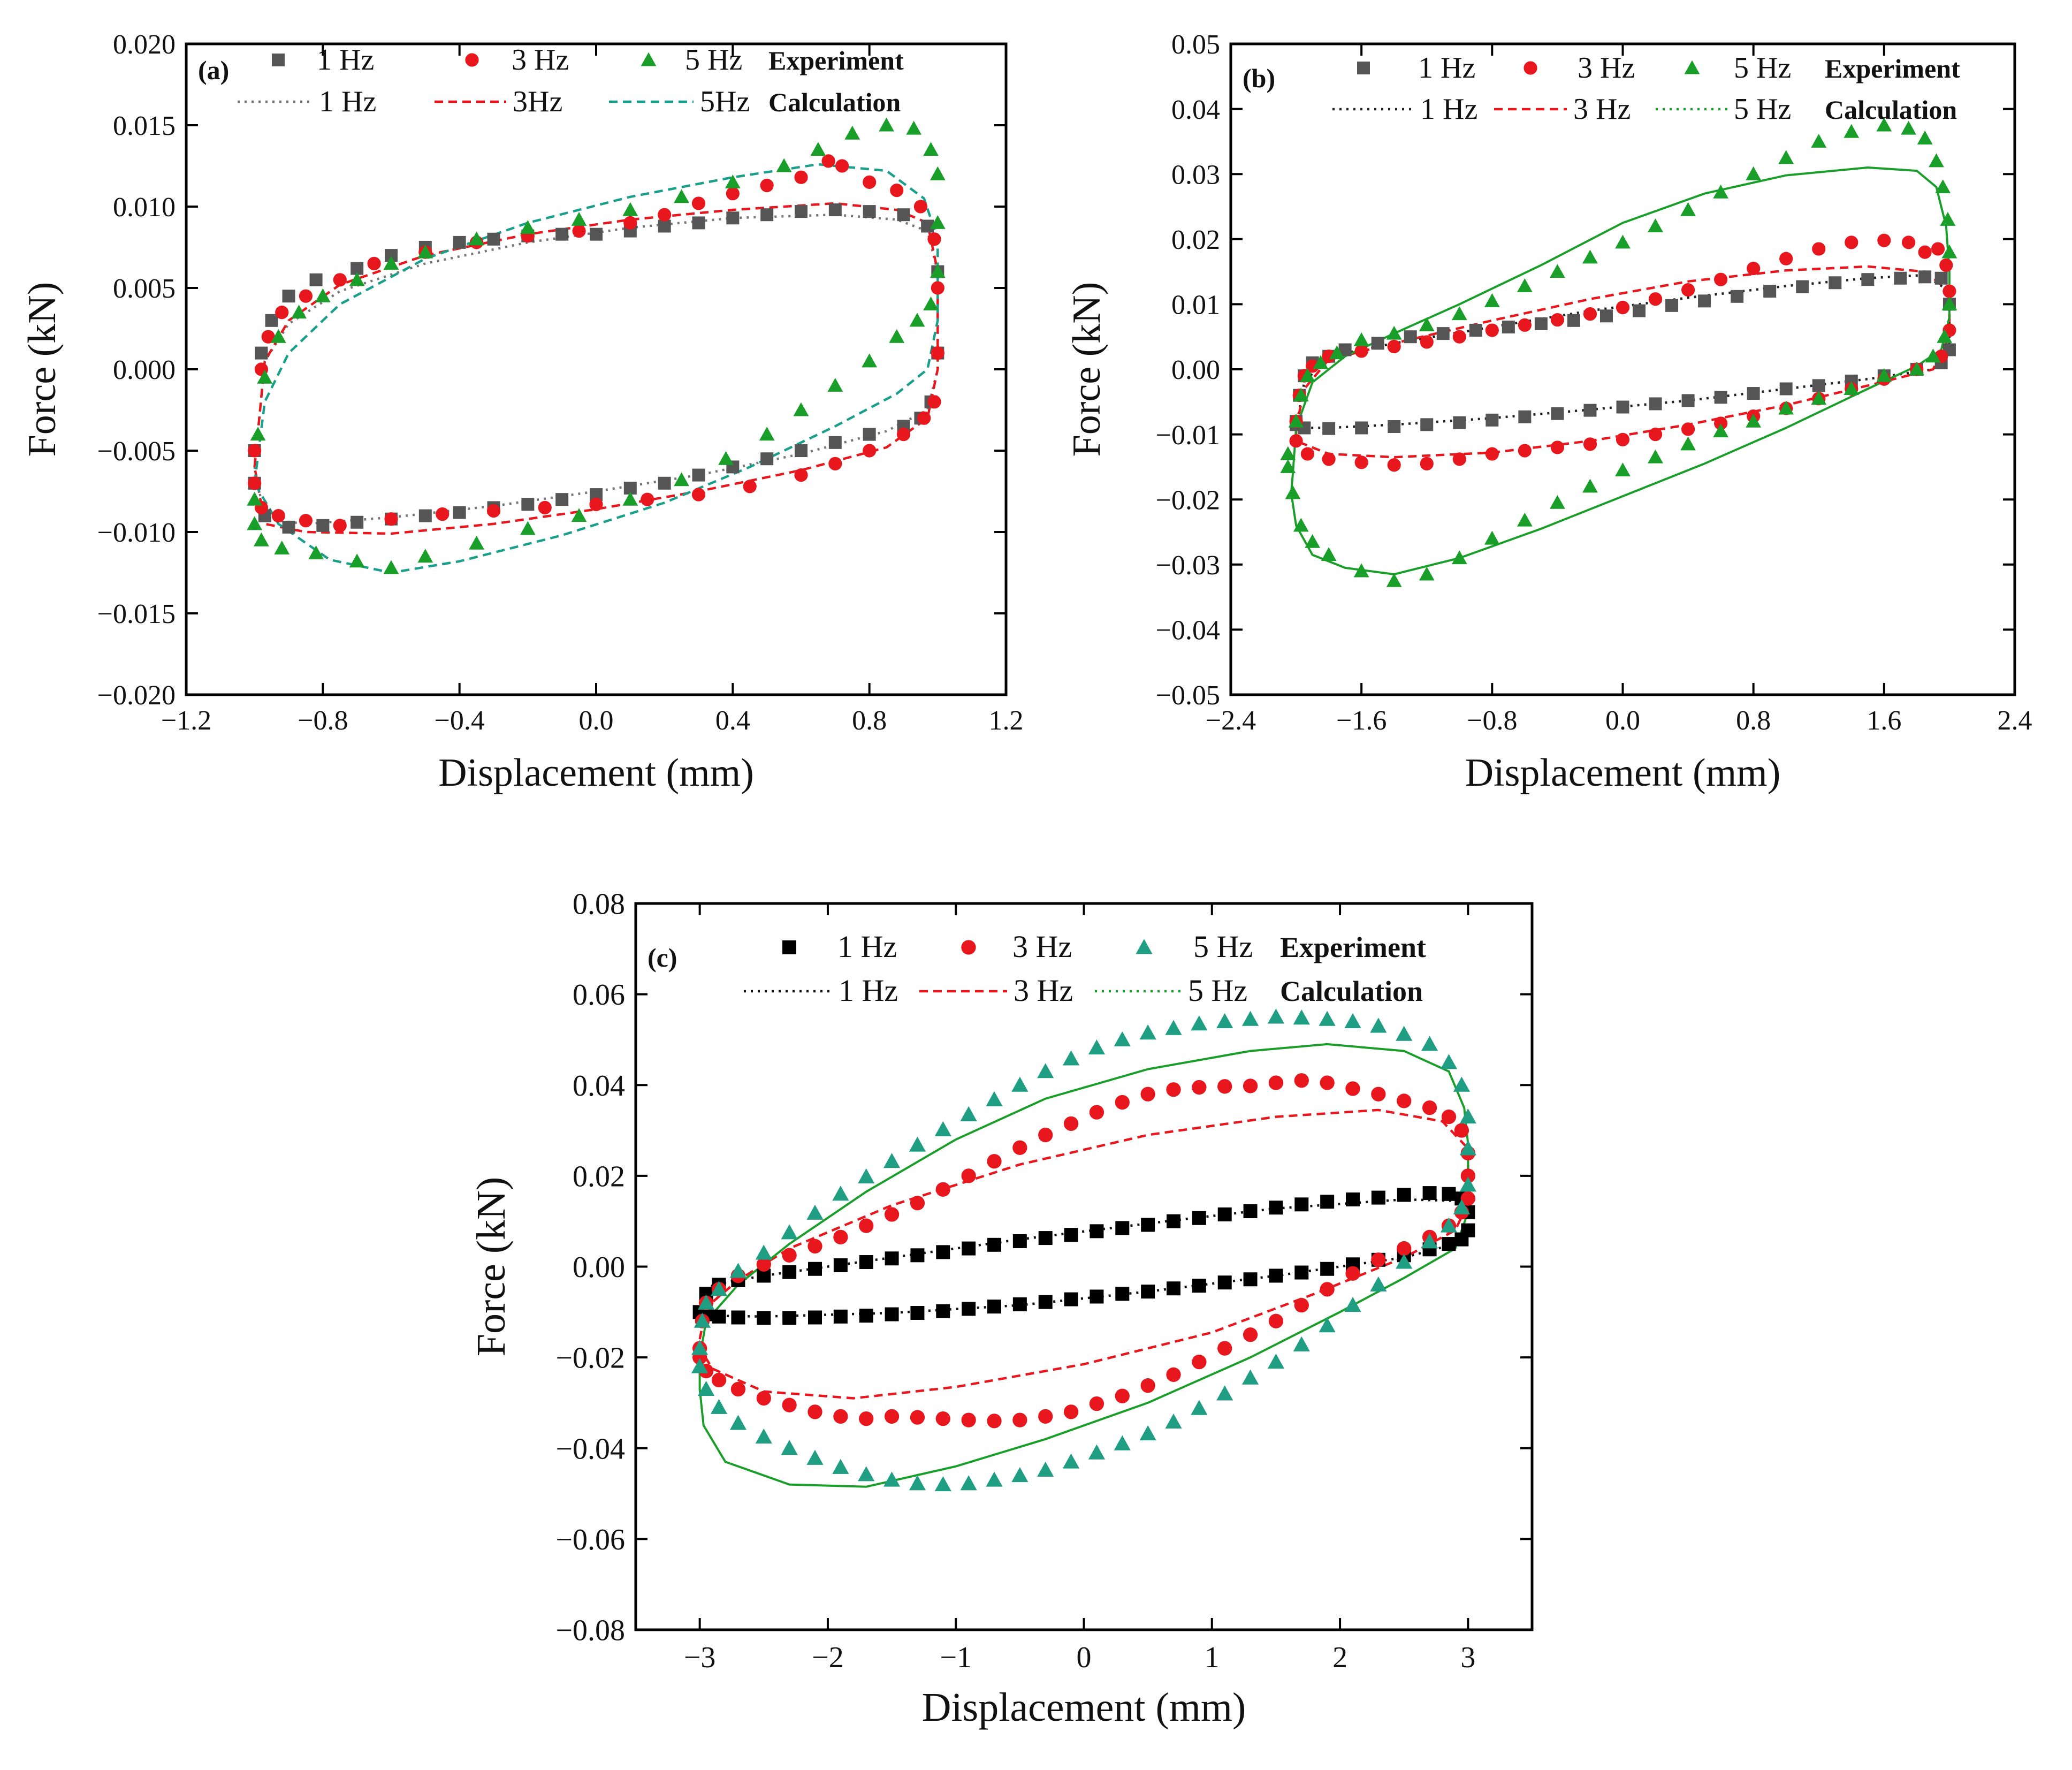 The height and width of the screenshot is (1770, 2072). I want to click on panel-c-calc-line-3hz, so click(1083, 1254).